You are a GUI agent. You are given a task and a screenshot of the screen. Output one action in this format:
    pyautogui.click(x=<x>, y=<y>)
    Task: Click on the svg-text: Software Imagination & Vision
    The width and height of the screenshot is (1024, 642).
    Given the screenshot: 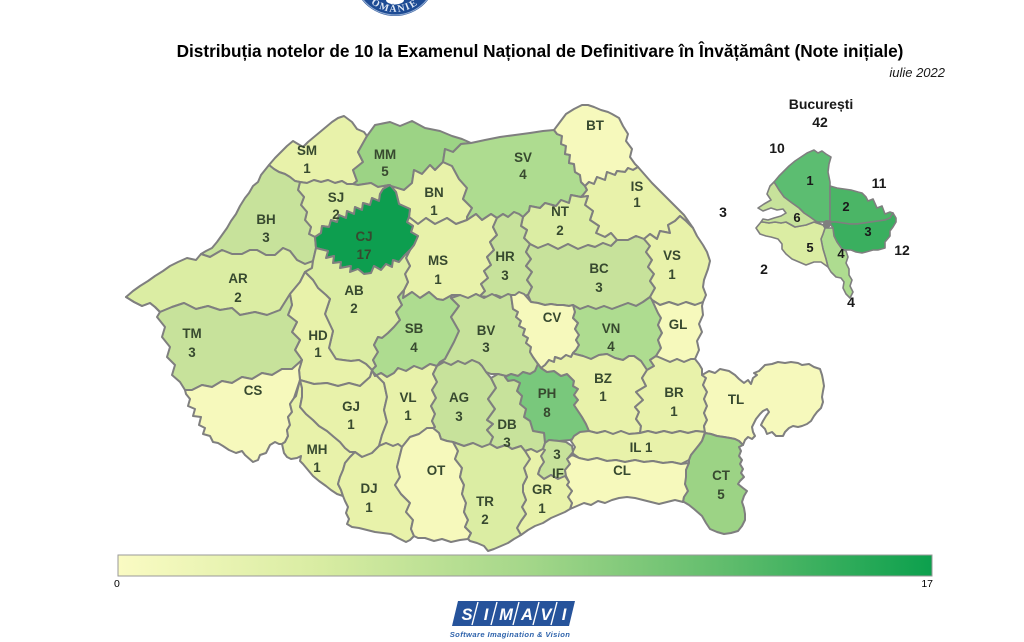 What is the action you would take?
    pyautogui.click(x=510, y=634)
    